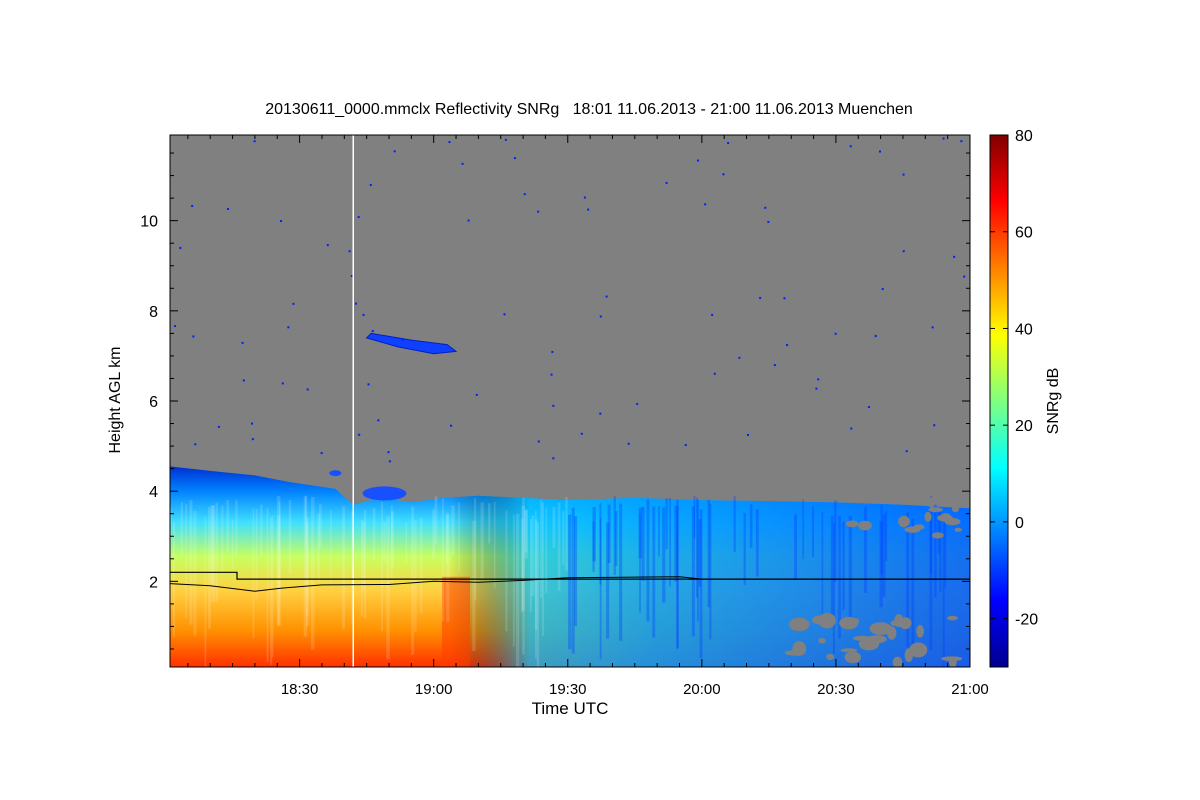  What do you see at coordinates (1014, 378) in the screenshot?
I see `colorbar-ticks: -20 0 20 40 60 80` at bounding box center [1014, 378].